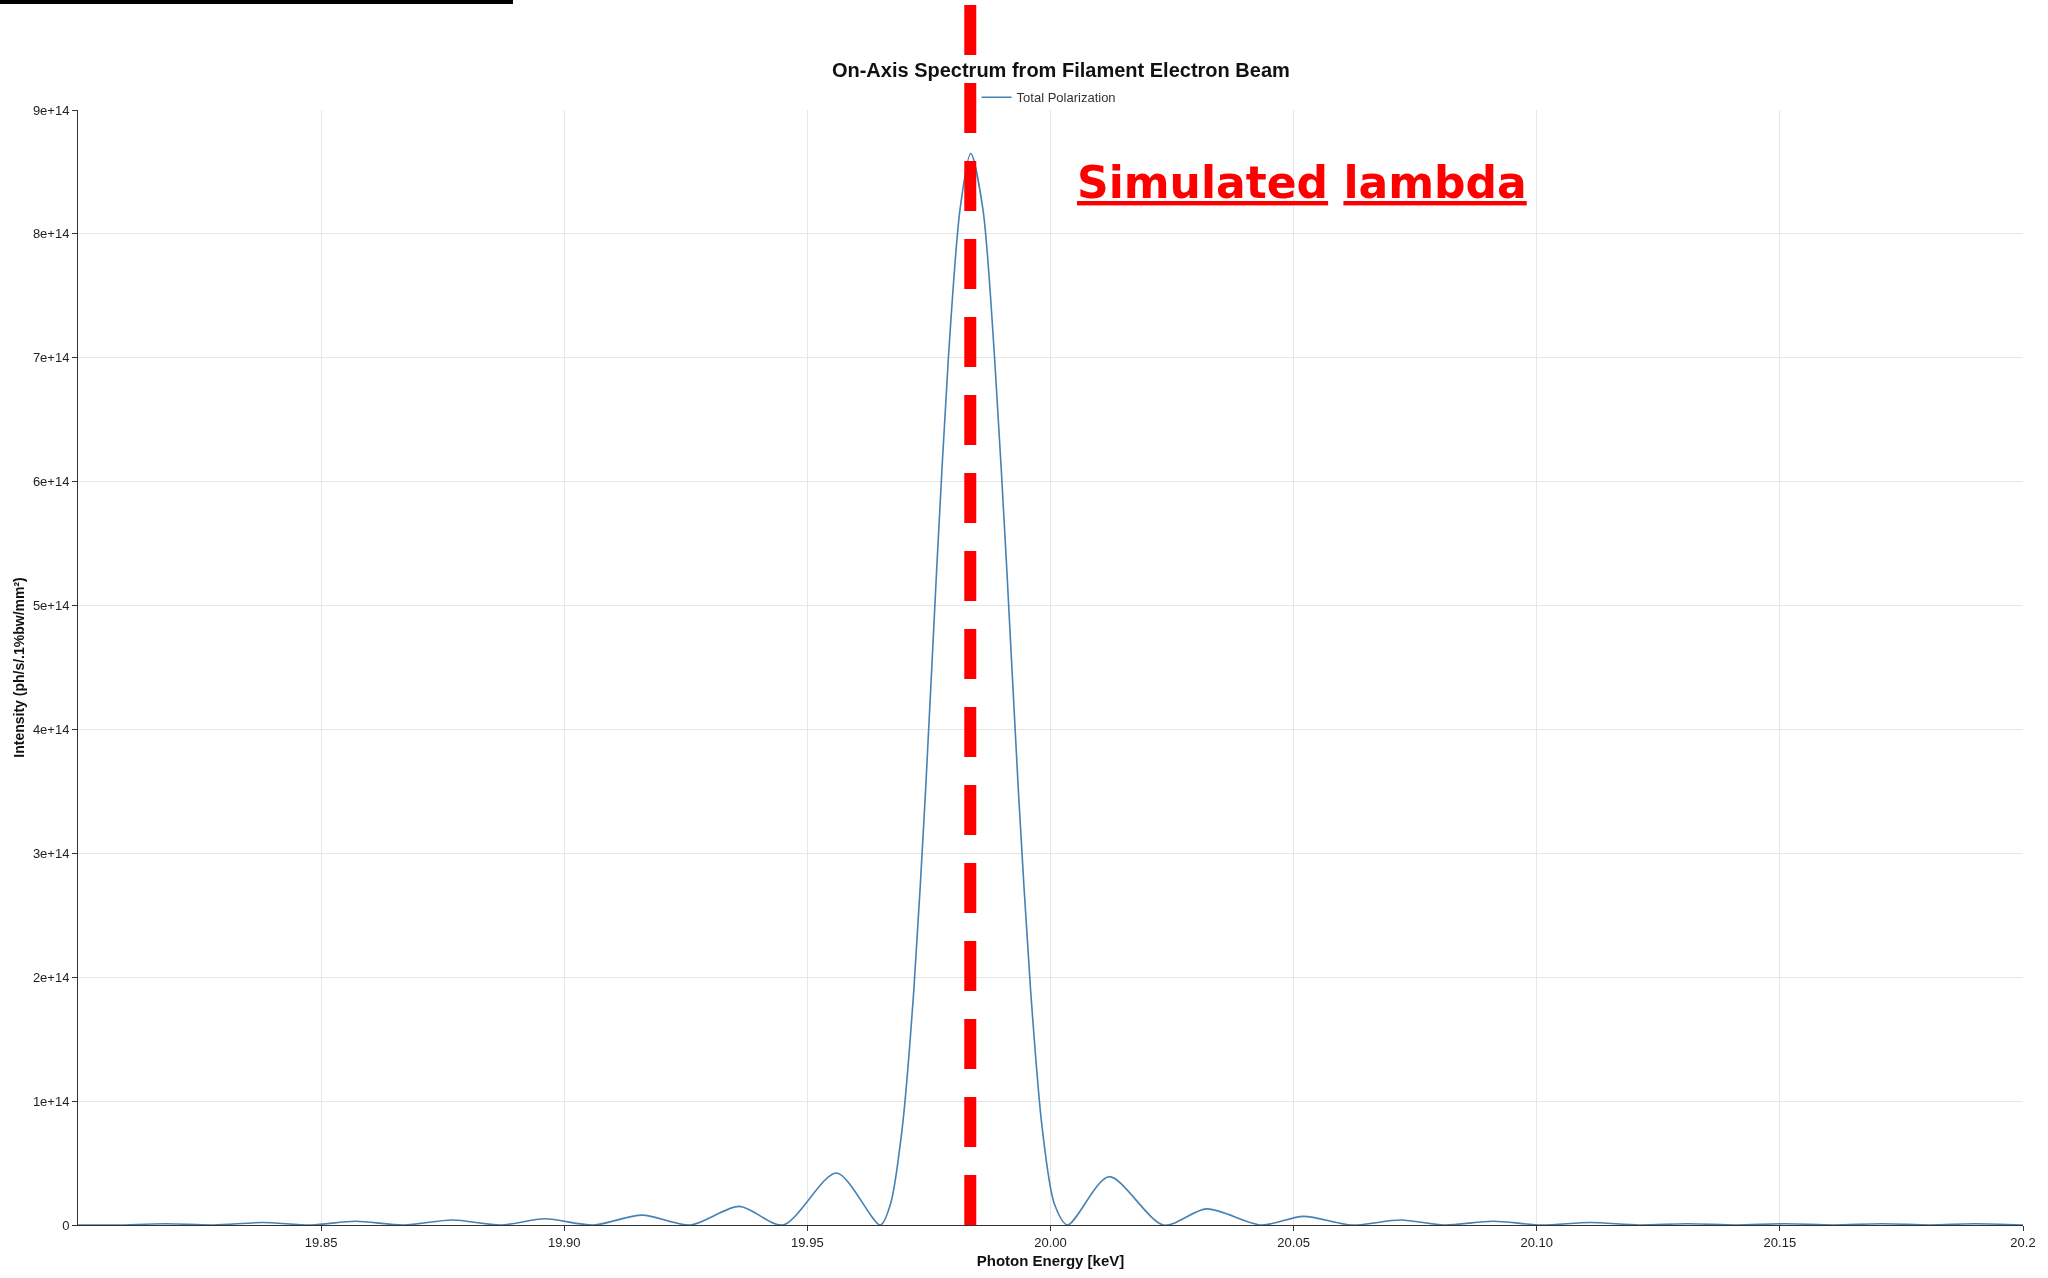 The image size is (2048, 1278). Describe the element at coordinates (1066, 98) in the screenshot. I see `legend-label: Total Polarization` at that location.